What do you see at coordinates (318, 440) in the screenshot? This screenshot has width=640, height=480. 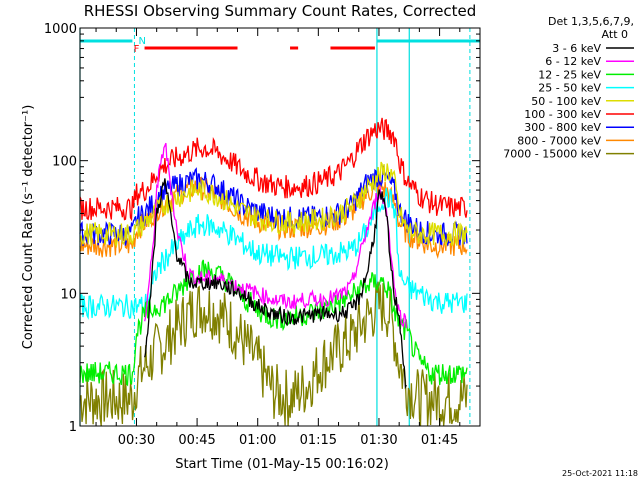 I see `x-tick-label-3: 01:15` at bounding box center [318, 440].